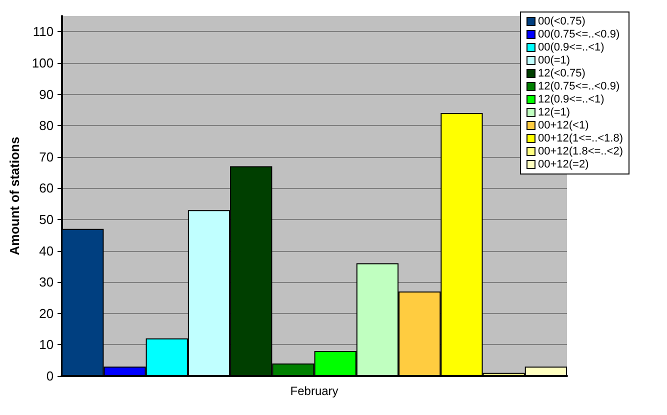 This screenshot has width=667, height=415. I want to click on legend-label: 00+12(1<=..<1.8), so click(580, 138).